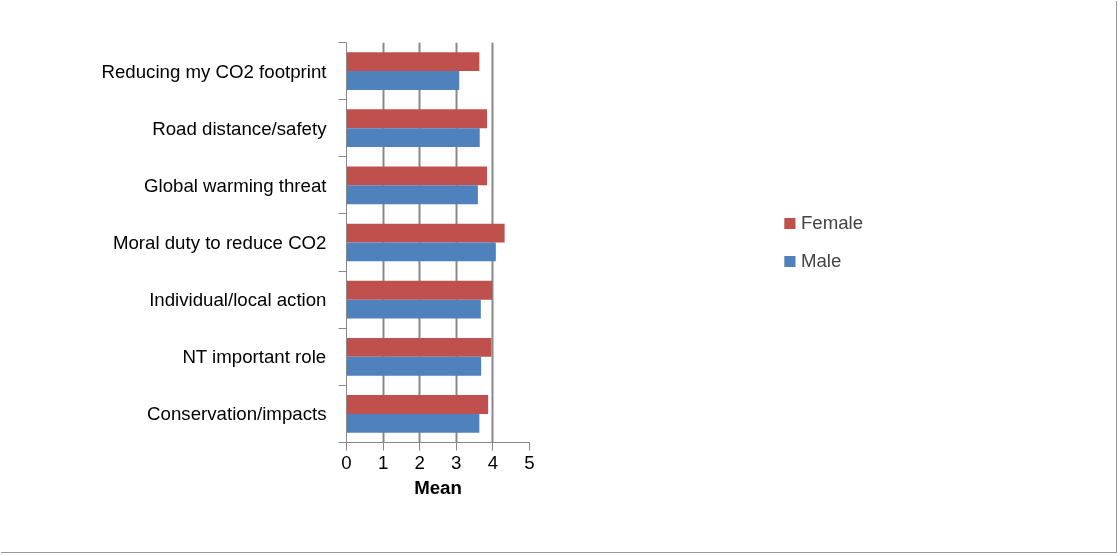  Describe the element at coordinates (419, 462) in the screenshot. I see `x-tick-label: 2` at that location.